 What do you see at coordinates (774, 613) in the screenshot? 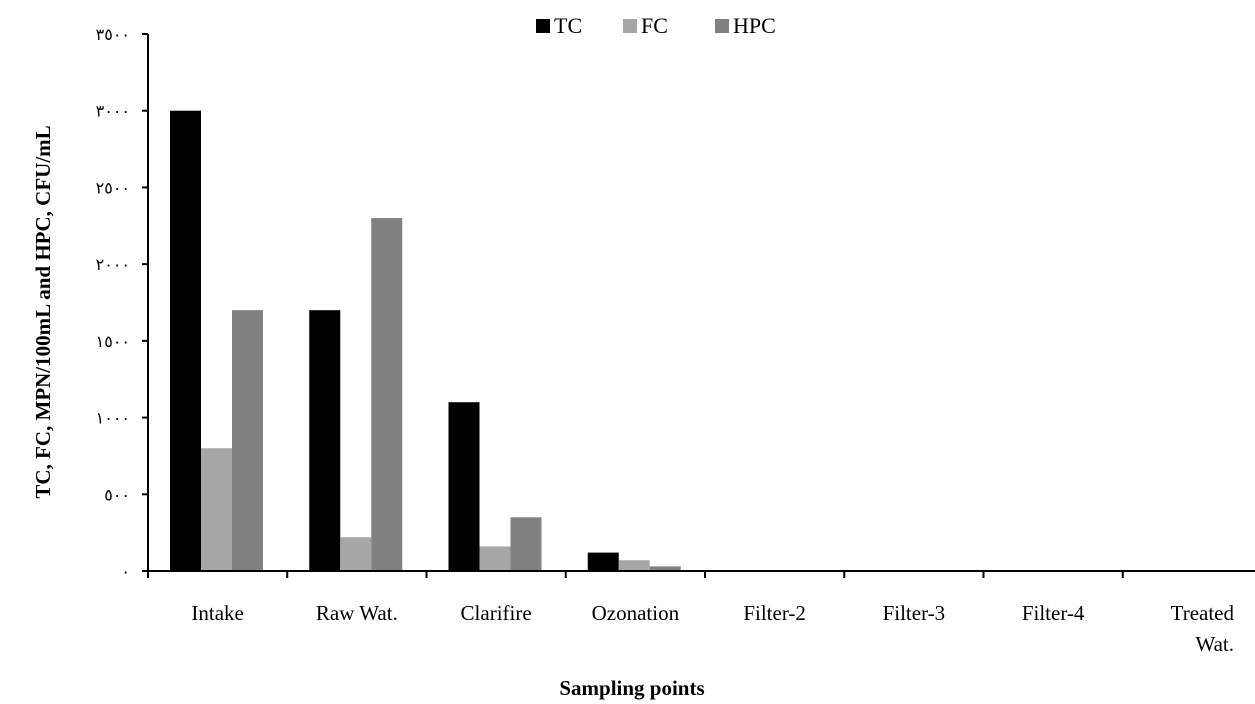
I see `x-tick-label: Filter-2` at bounding box center [774, 613].